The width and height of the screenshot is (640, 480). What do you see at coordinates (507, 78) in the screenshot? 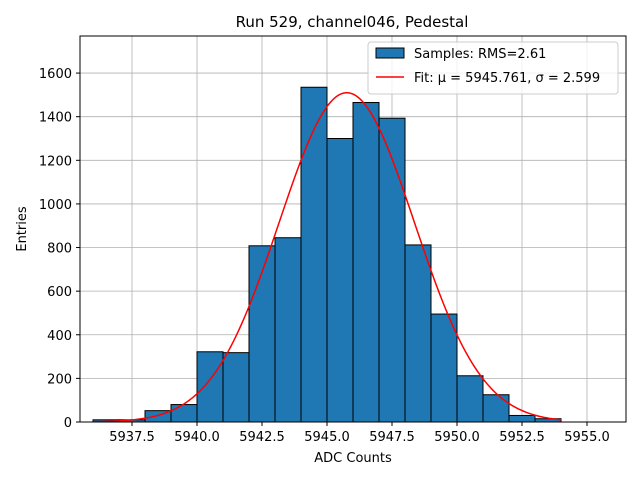
I see `legend-label-fit: Fit: μ = 5945.761, σ = 2.599` at bounding box center [507, 78].